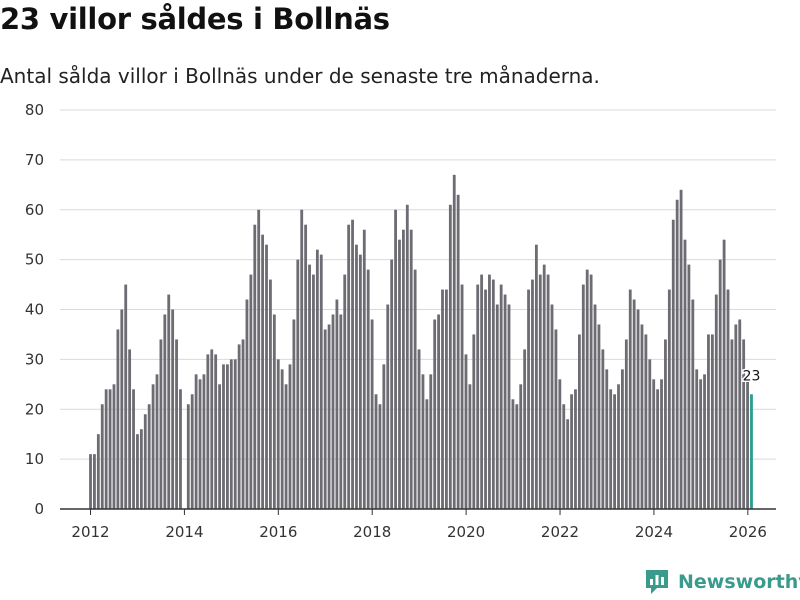 The width and height of the screenshot is (800, 600). I want to click on y-tick-label: 70, so click(34, 160).